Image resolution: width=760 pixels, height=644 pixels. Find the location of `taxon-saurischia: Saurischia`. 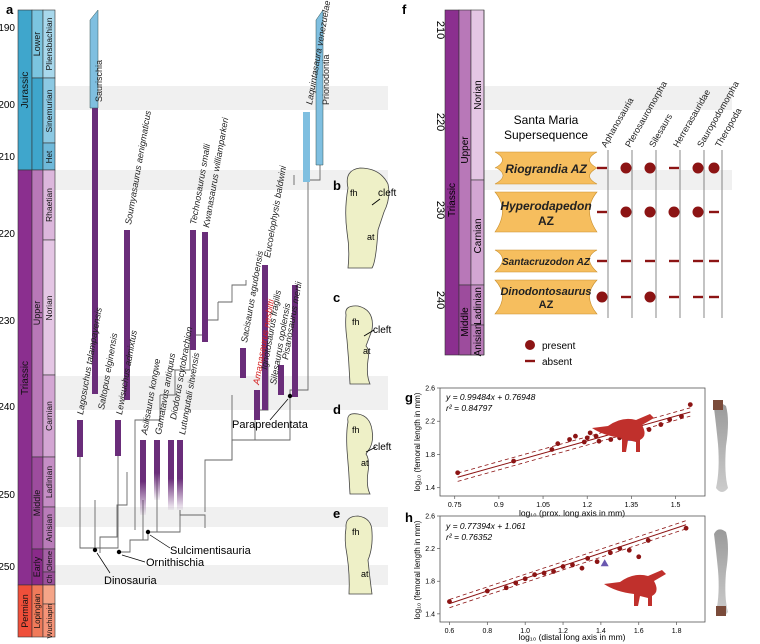

taxon-saurischia: Saurischia is located at coordinates (99, 81).